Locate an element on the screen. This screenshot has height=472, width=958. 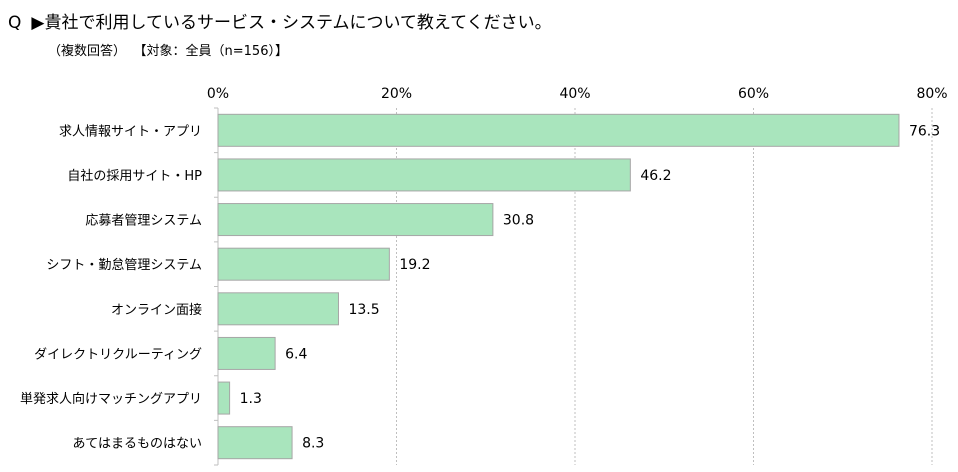
question-title: Q ▶貴社で利用しているサービス・システムについて教えてください。 is located at coordinates (280, 20).